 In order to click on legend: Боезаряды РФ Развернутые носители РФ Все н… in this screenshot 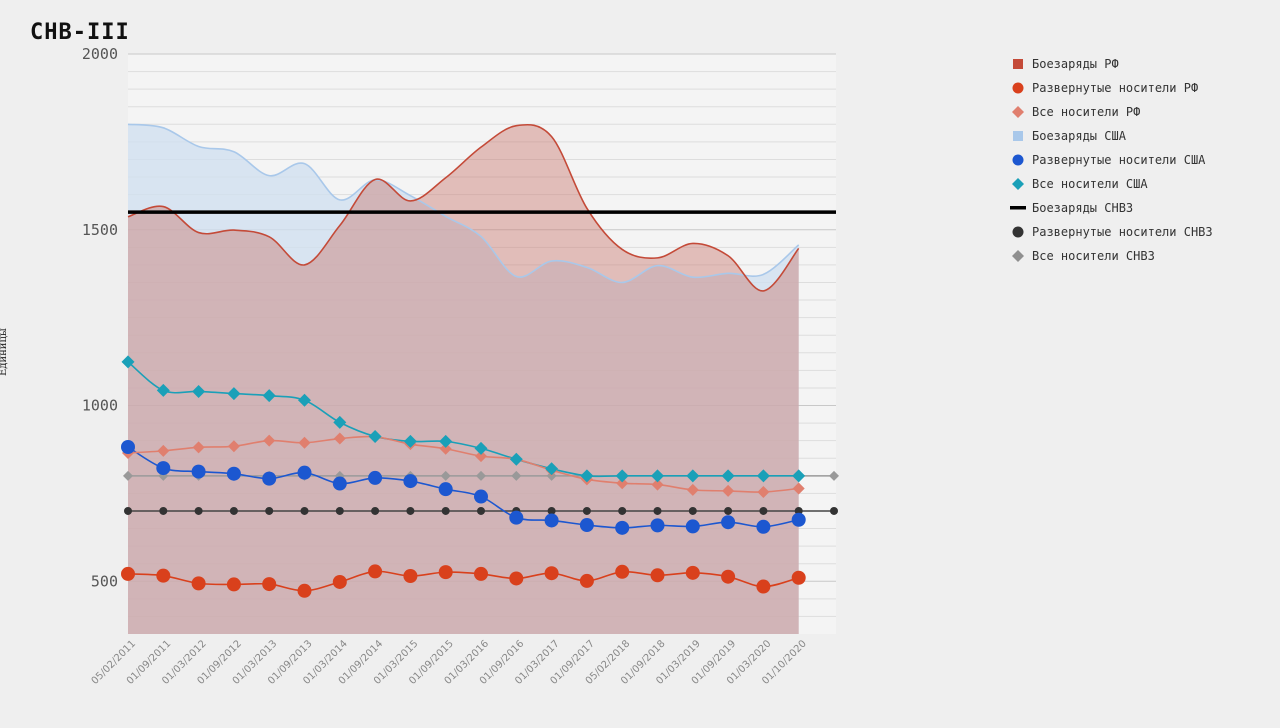, I will do `click(1111, 160)`.